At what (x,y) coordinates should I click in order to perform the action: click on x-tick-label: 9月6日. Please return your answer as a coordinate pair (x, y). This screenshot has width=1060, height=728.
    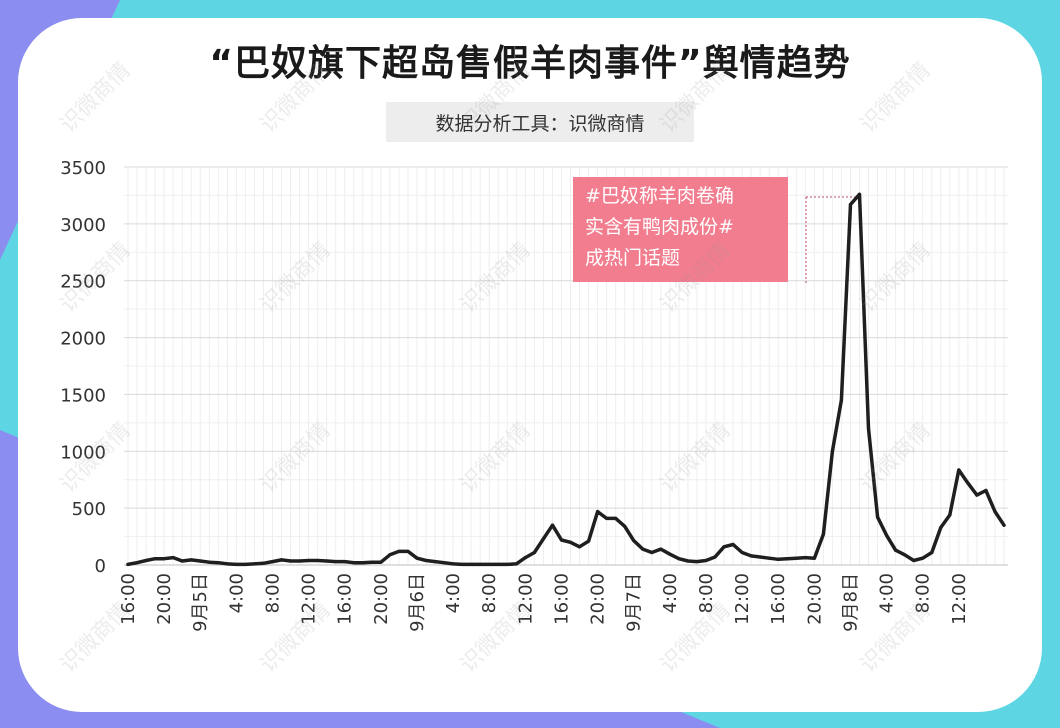
    Looking at the image, I should click on (417, 602).